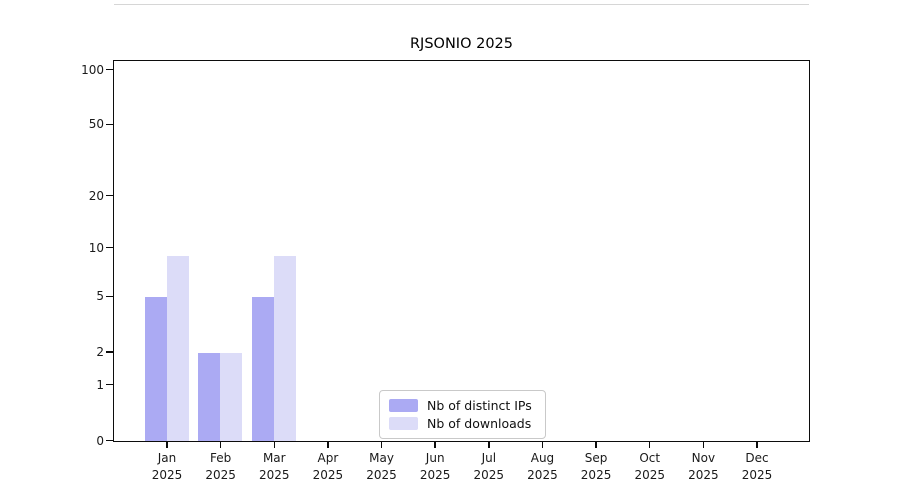 Image resolution: width=900 pixels, height=500 pixels. I want to click on x-tick-label: Nov 2025, so click(703, 467).